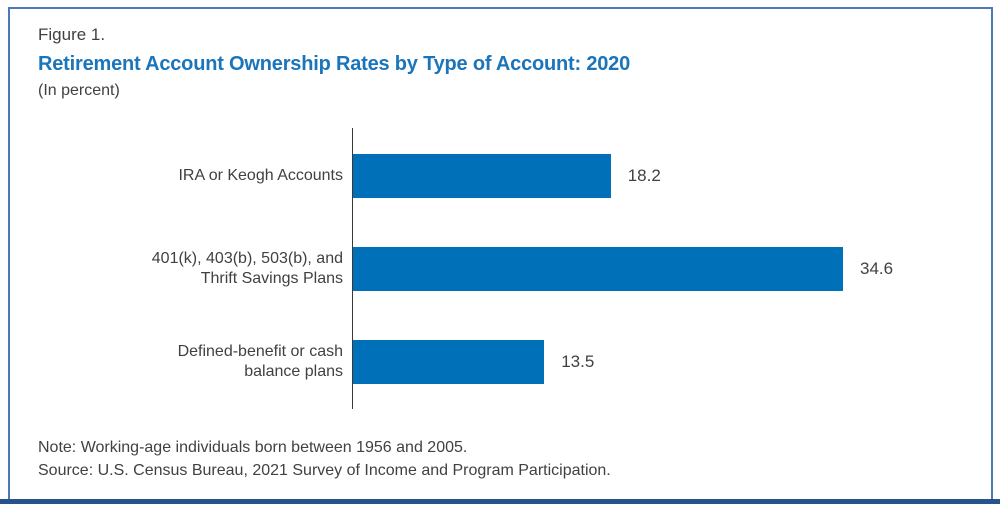  I want to click on y-axis-line, so click(352, 268).